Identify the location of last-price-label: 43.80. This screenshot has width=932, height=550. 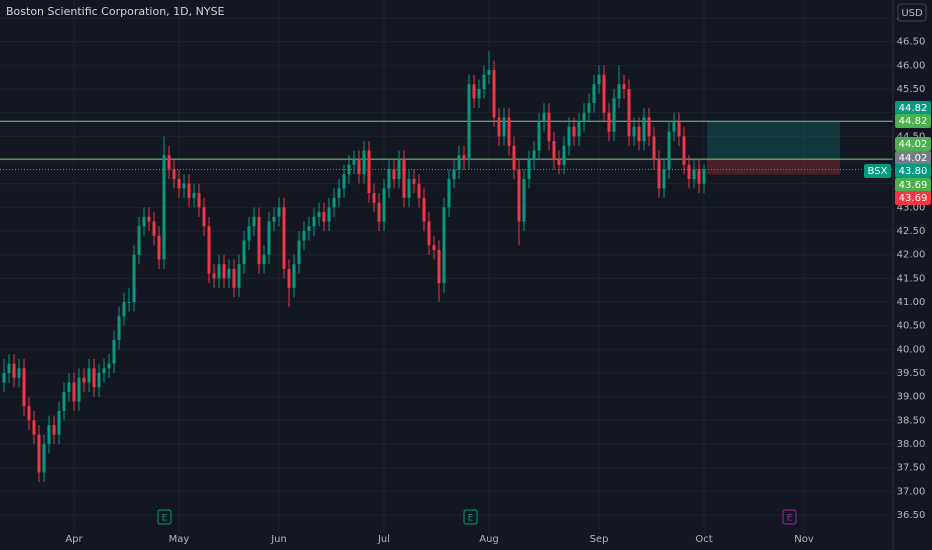
(913, 171).